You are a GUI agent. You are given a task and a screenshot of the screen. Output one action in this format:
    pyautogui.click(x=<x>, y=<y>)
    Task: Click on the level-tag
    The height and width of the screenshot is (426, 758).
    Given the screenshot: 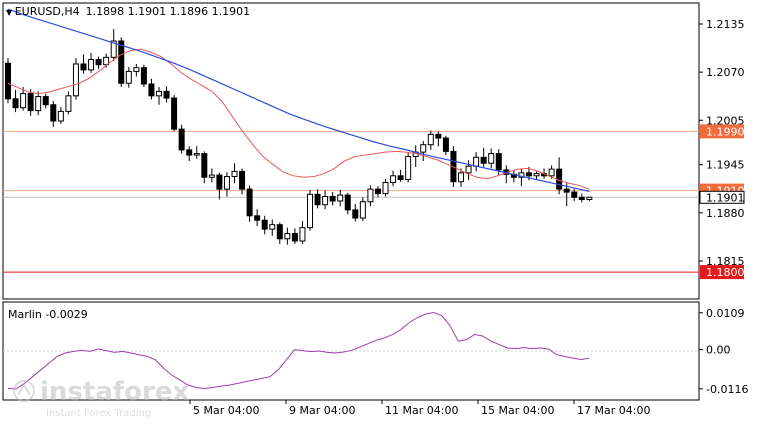 What is the action you would take?
    pyautogui.click(x=722, y=272)
    